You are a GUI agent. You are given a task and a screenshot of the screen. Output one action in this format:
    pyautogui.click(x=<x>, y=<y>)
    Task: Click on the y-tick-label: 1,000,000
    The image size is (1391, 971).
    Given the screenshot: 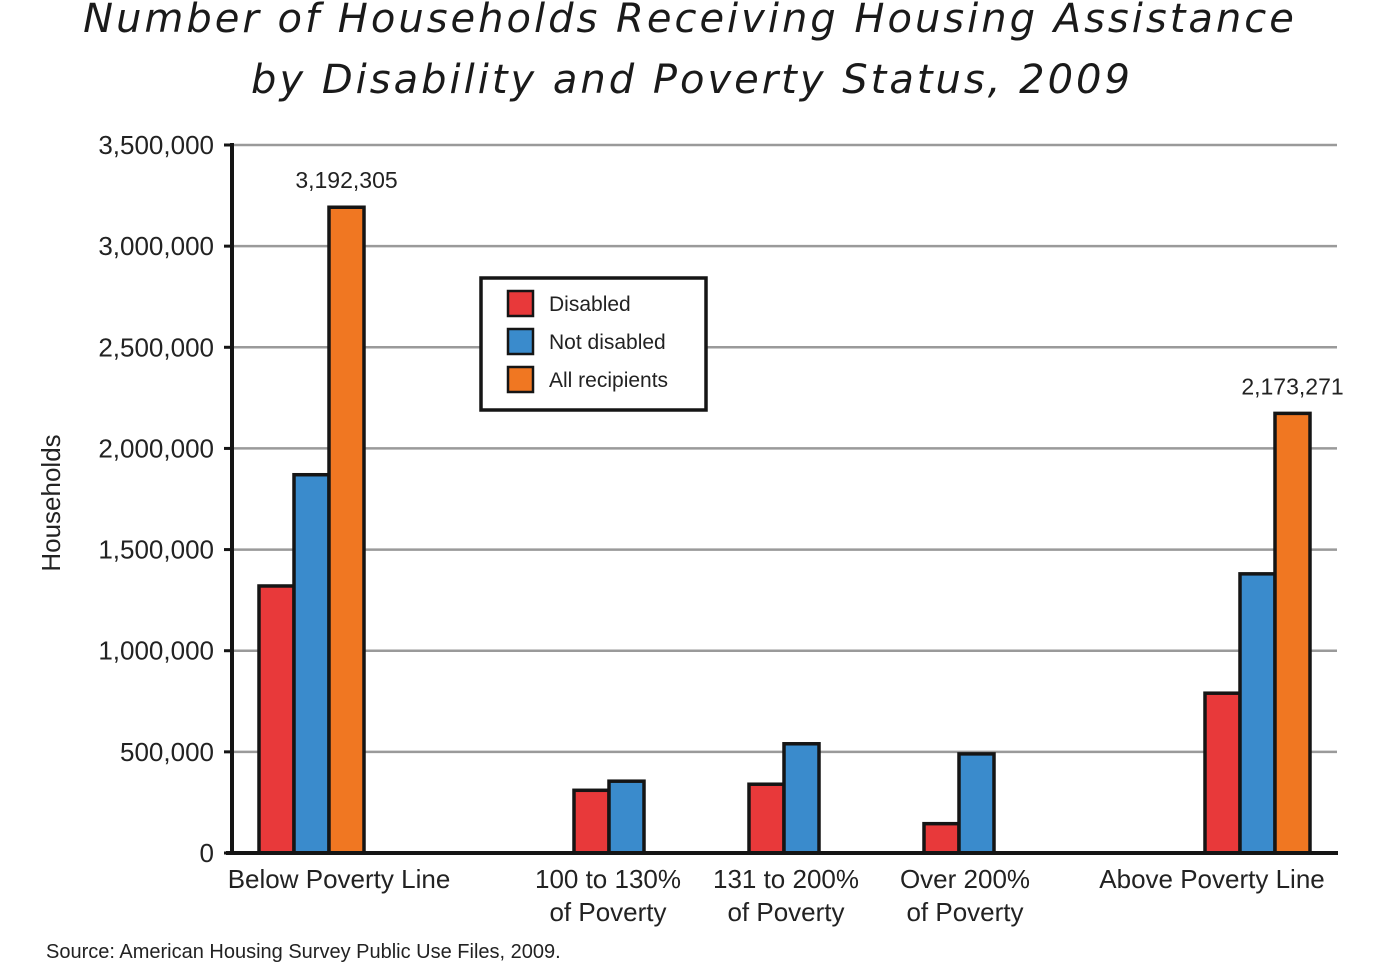 What is the action you would take?
    pyautogui.click(x=156, y=651)
    